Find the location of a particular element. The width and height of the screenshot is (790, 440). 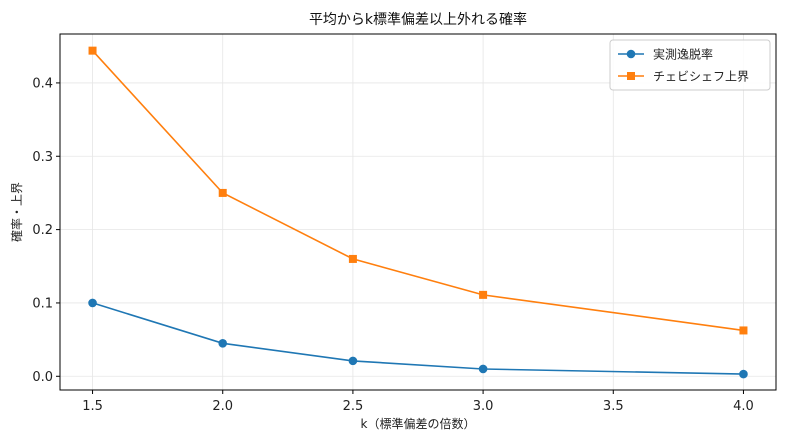

x-tick-label: 2.5 is located at coordinates (353, 406).